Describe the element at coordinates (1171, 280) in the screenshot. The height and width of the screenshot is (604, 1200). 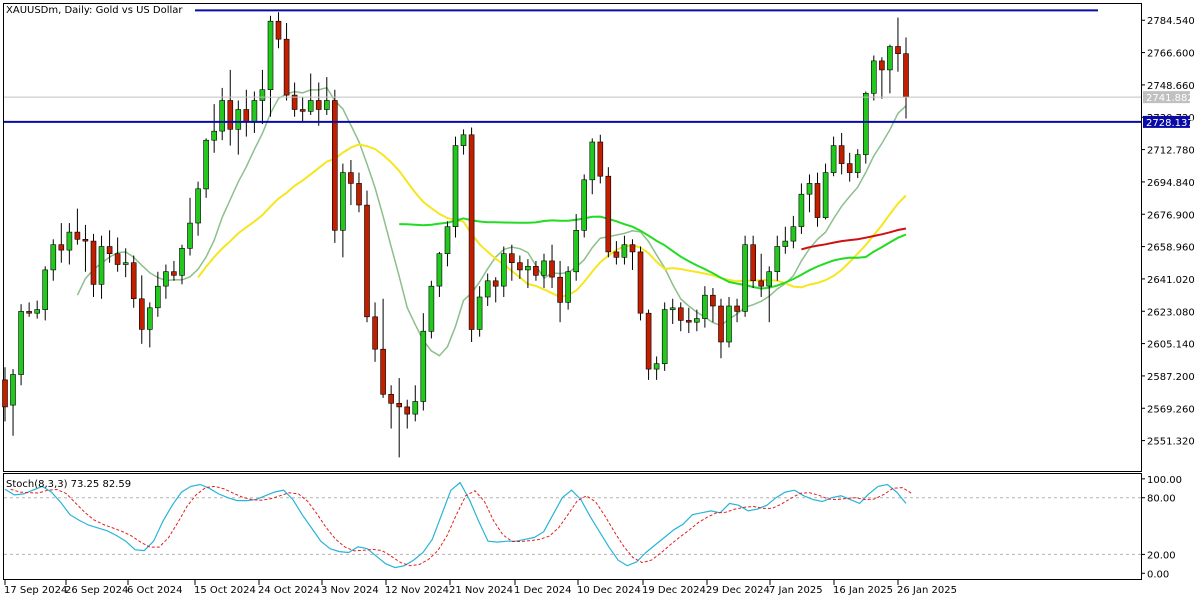
I see `price-tick-label: 2641.020` at that location.